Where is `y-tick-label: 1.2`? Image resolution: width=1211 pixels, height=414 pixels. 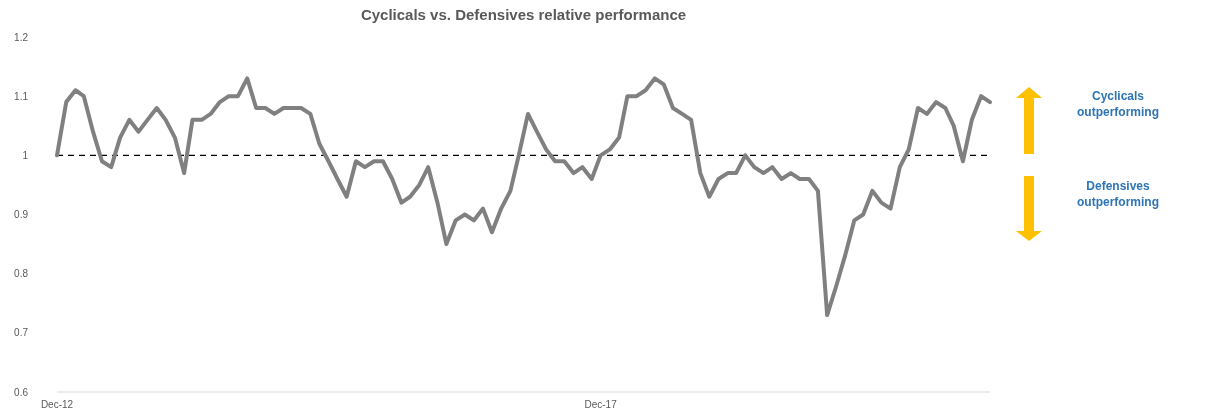 y-tick-label: 1.2 is located at coordinates (21, 37).